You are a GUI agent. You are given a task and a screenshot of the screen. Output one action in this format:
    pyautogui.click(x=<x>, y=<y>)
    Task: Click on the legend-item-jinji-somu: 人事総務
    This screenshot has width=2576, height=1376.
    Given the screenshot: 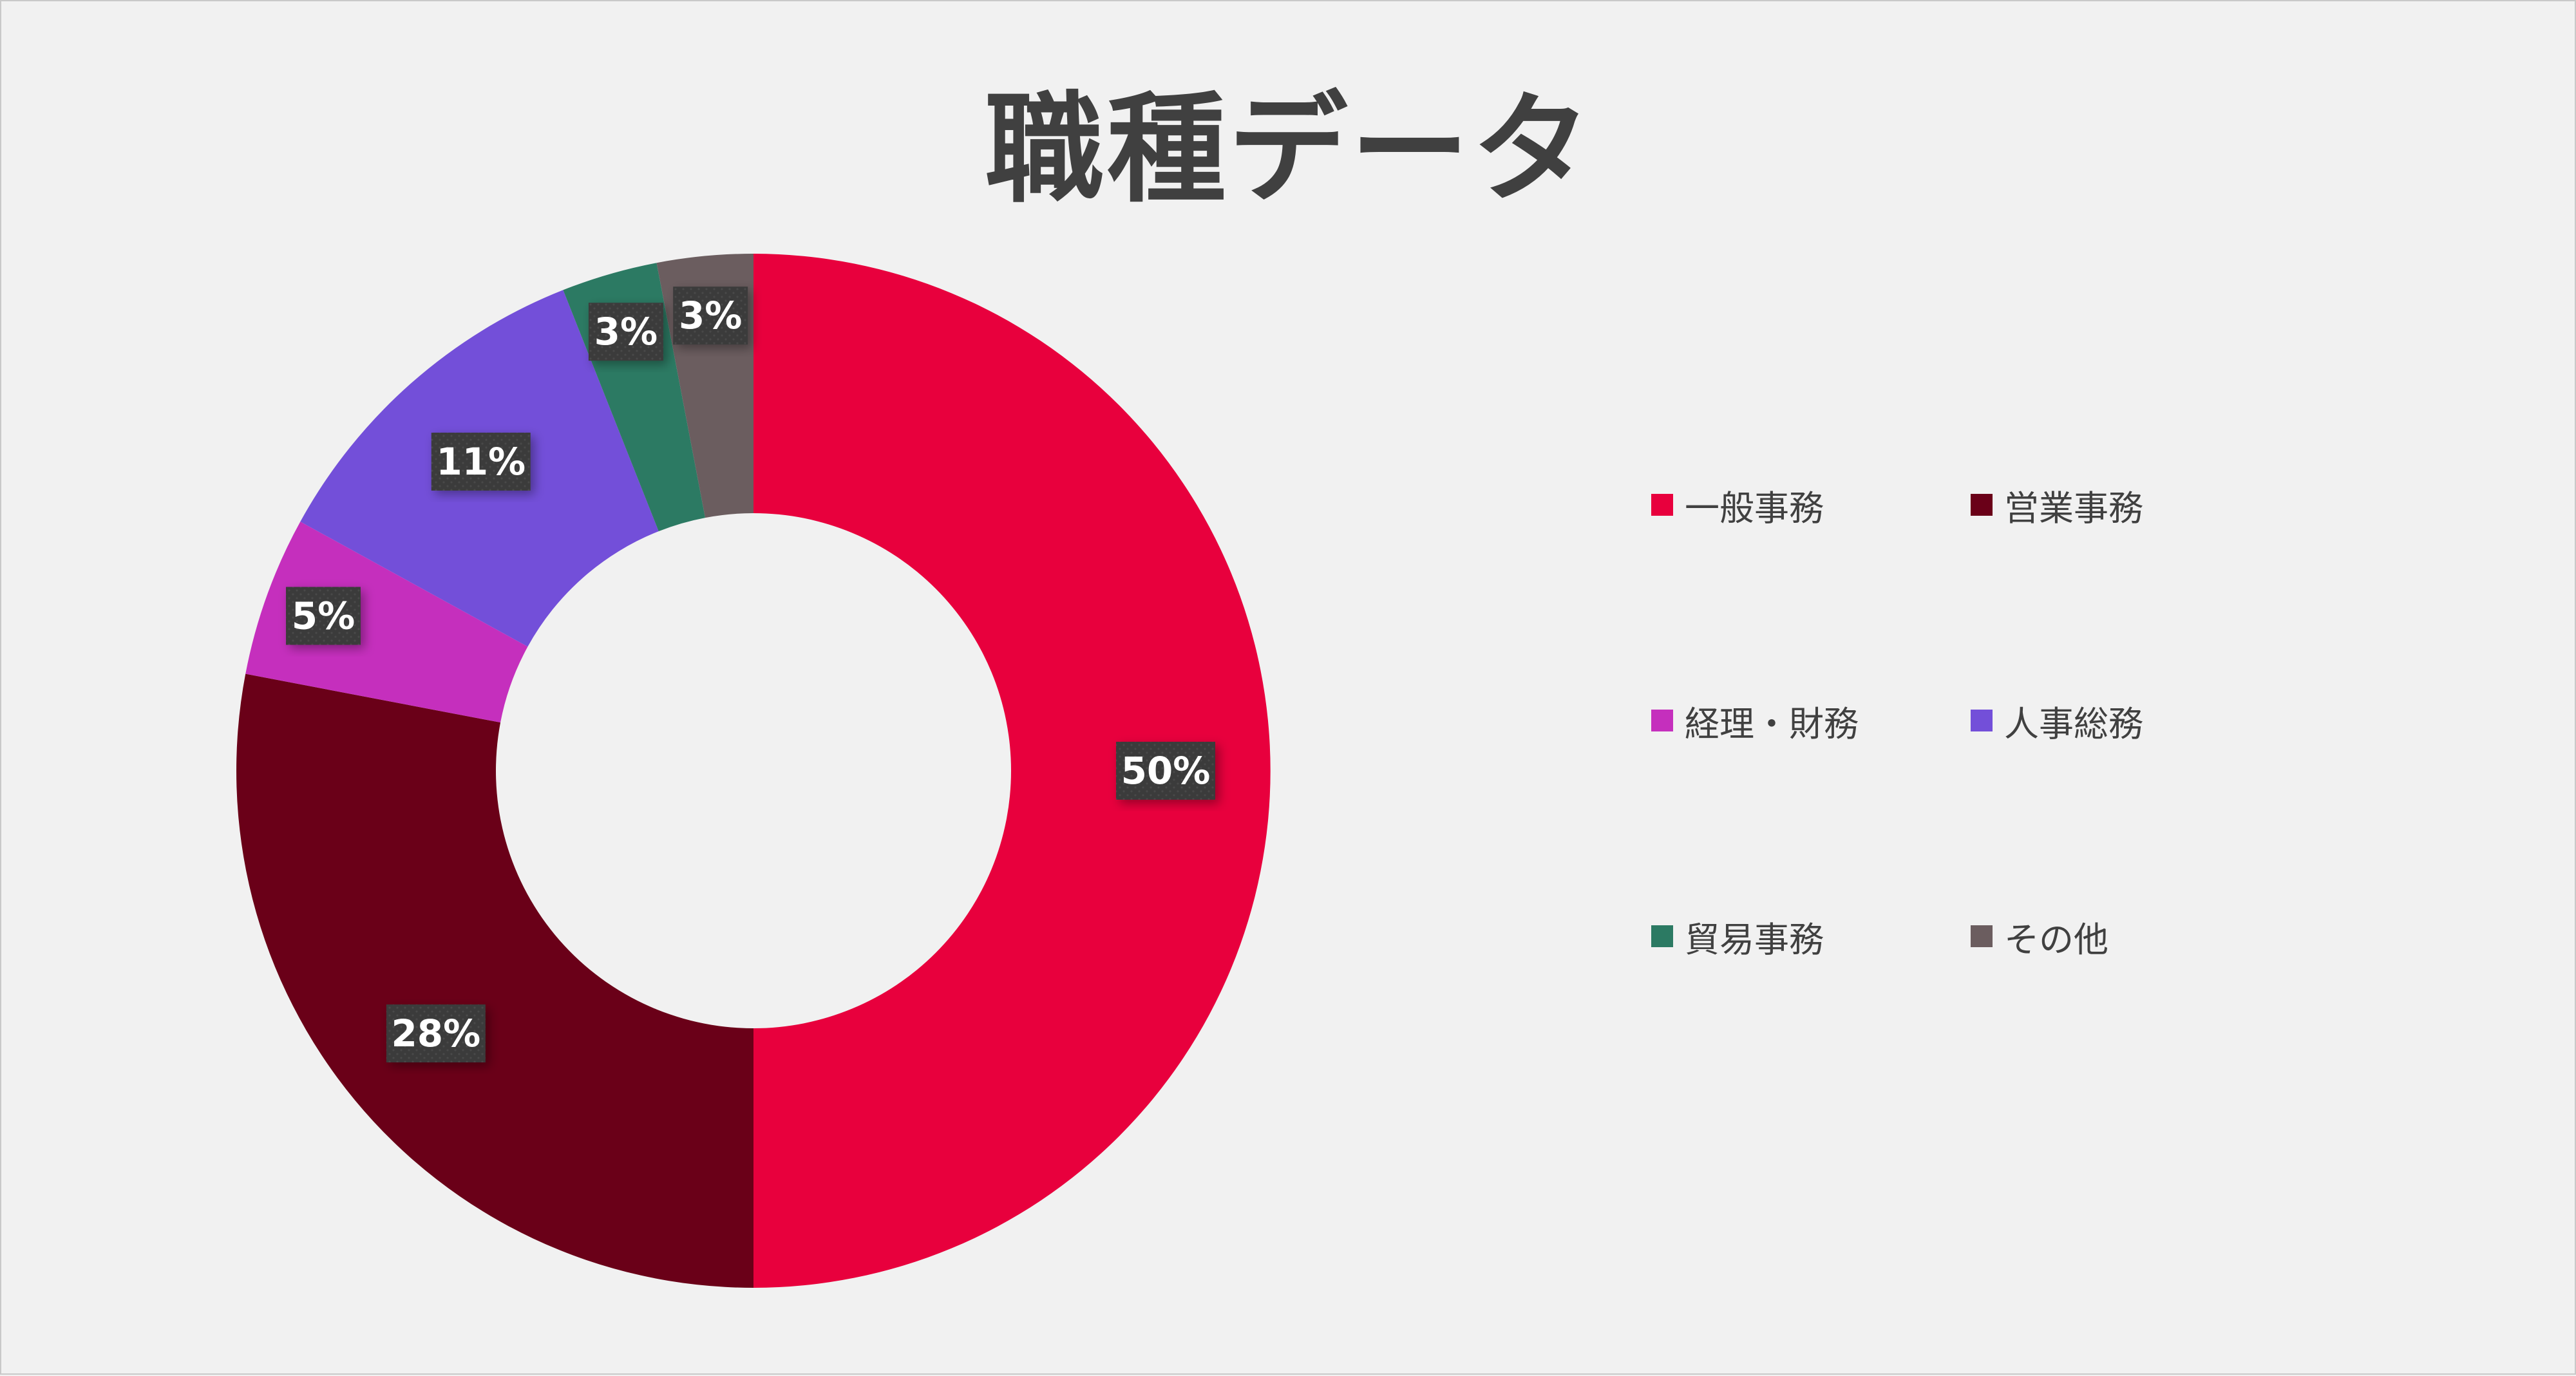 What is the action you would take?
    pyautogui.click(x=2057, y=721)
    